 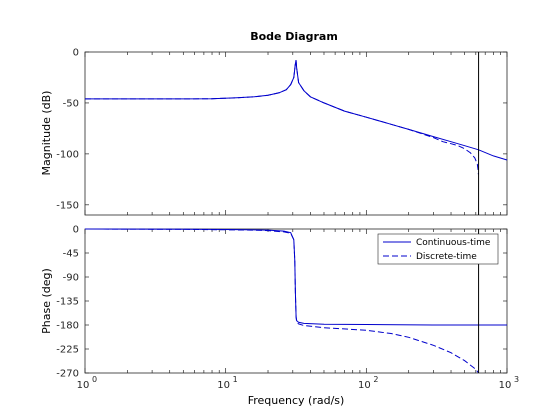 What do you see at coordinates (375, 379) in the screenshot?
I see `x-tick-exponent: 2` at bounding box center [375, 379].